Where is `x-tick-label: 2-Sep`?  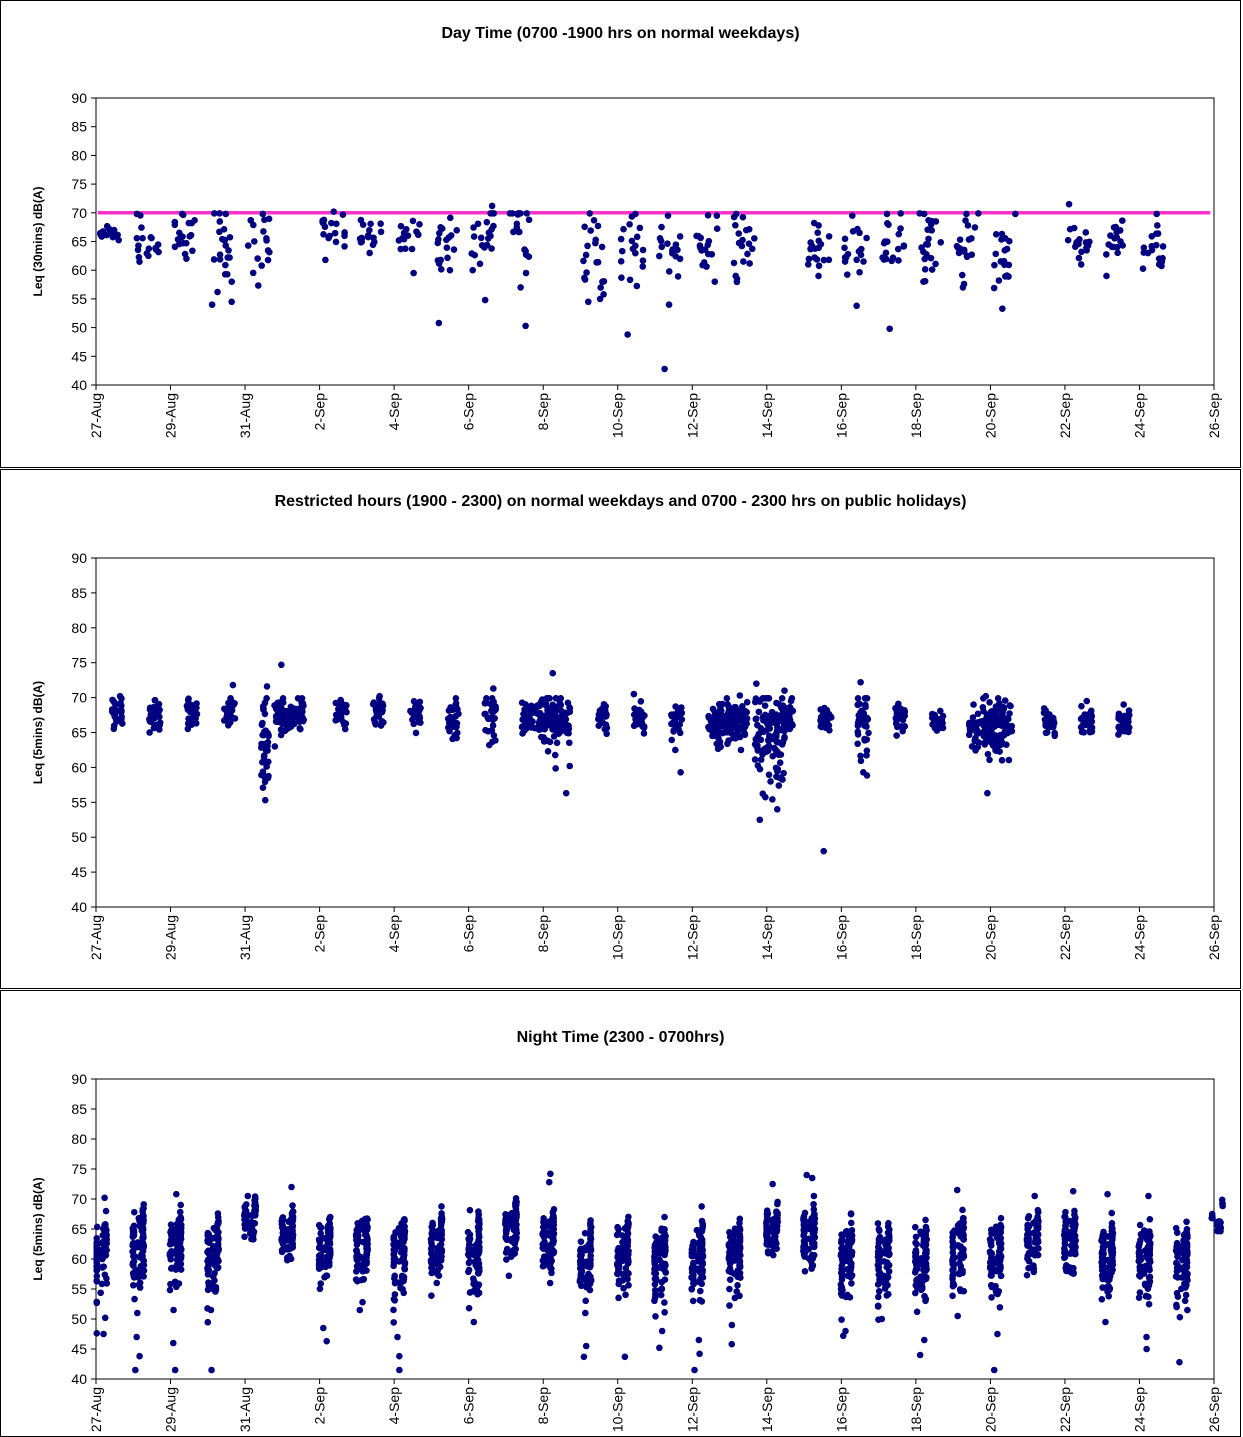 x-tick-label: 2-Sep is located at coordinates (320, 934).